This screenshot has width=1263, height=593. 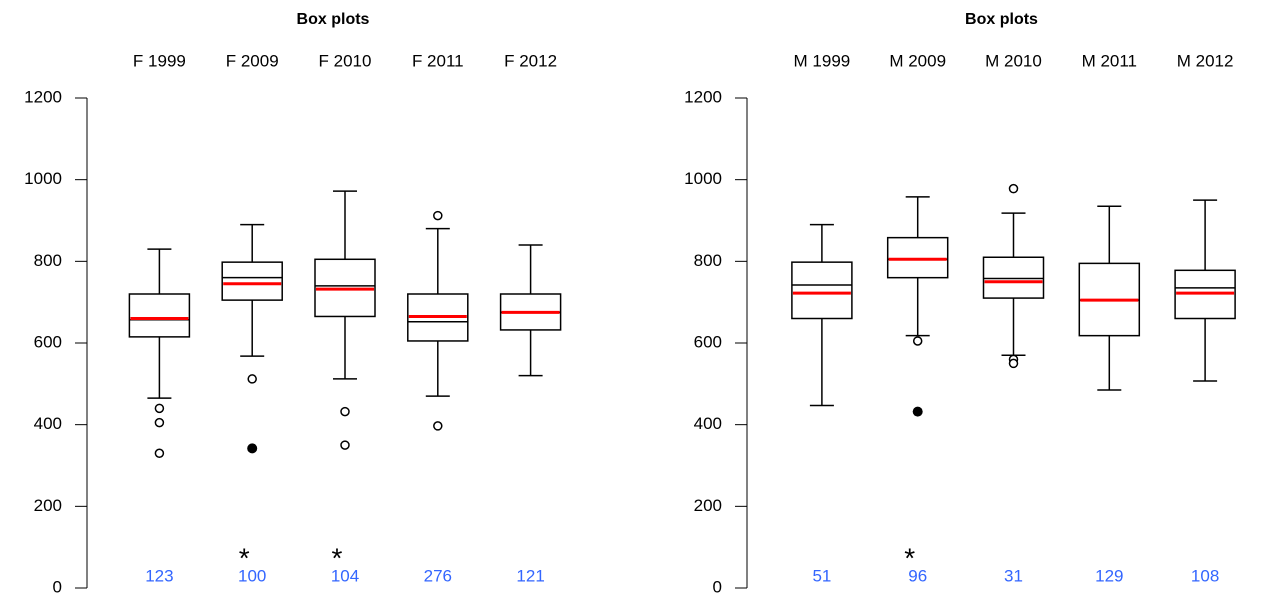 I want to click on category-label: F 2011, so click(x=438, y=60).